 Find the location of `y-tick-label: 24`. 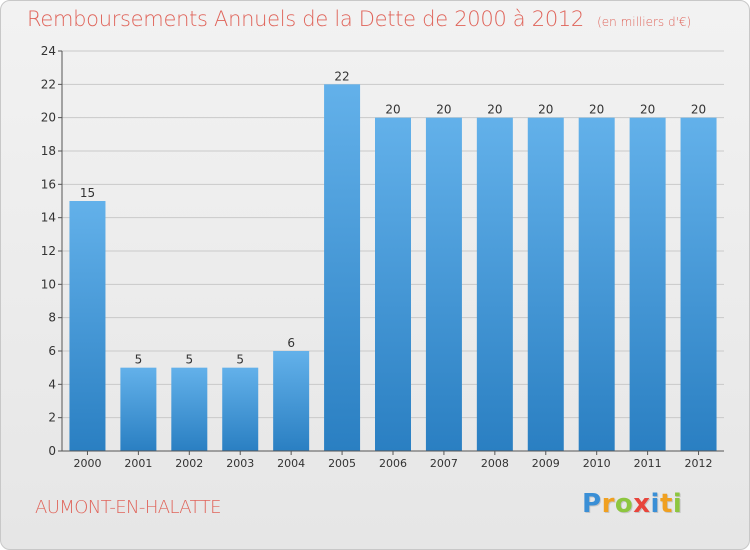

y-tick-label: 24 is located at coordinates (48, 51).